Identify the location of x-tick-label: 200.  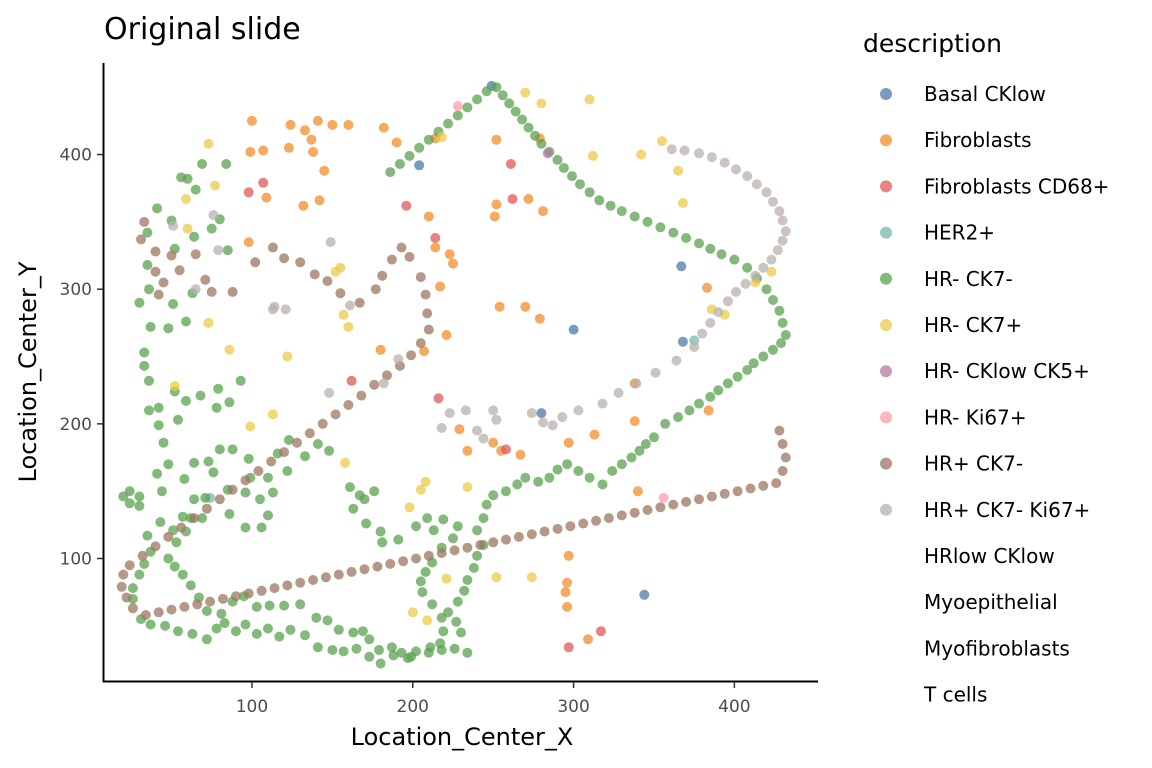
(413, 707).